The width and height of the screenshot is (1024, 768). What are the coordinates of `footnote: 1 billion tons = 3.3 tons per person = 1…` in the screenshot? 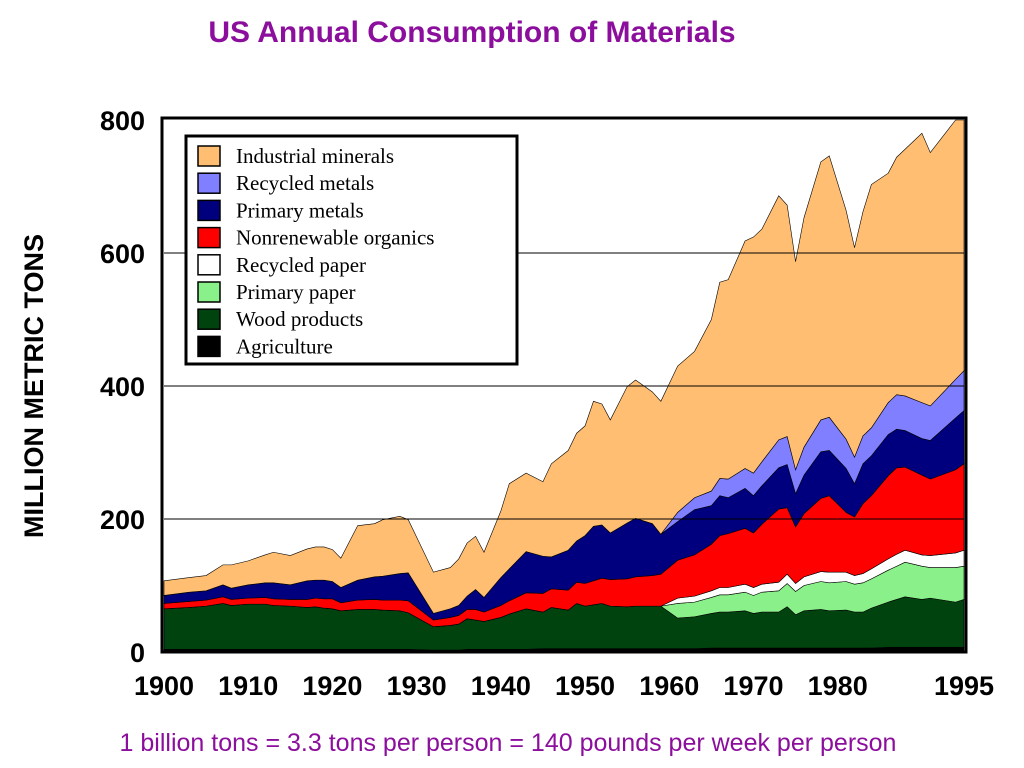 It's located at (508, 743).